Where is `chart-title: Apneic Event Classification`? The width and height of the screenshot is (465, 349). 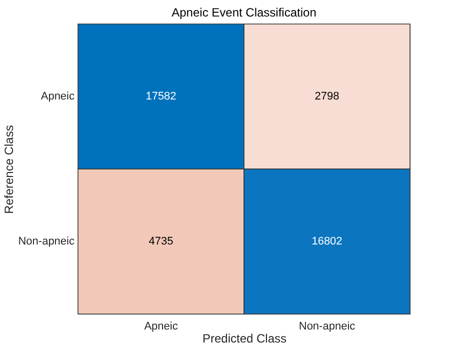 chart-title: Apneic Event Classification is located at coordinates (244, 13).